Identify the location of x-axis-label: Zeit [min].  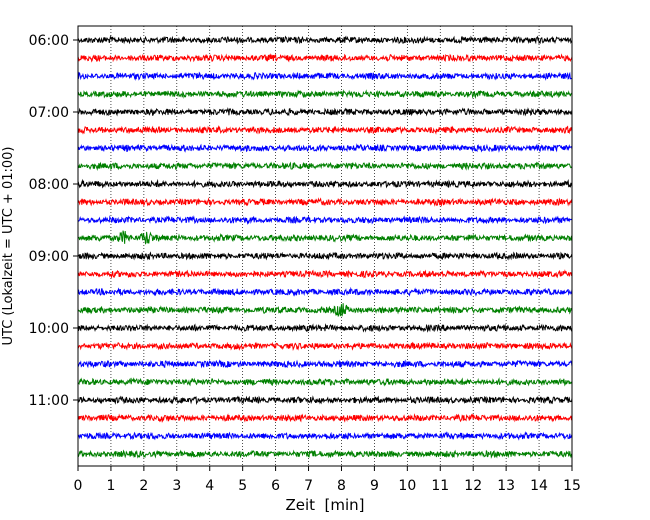
(324, 505).